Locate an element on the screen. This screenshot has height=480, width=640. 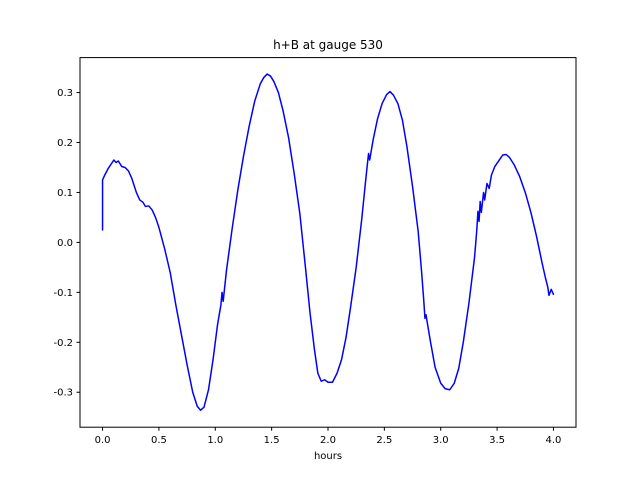
y-tick-label: 0.0 is located at coordinates (65, 243).